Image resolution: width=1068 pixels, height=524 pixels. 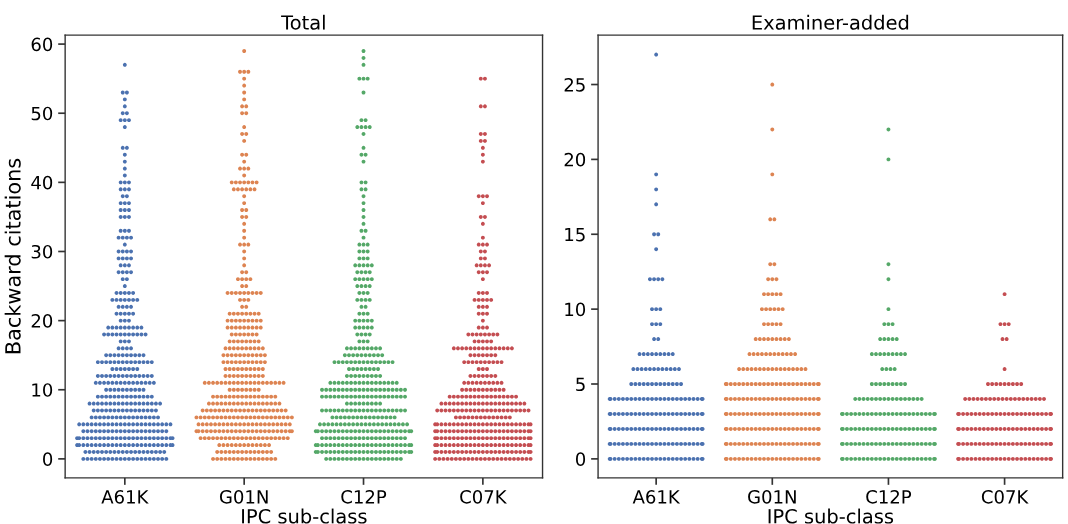 I want to click on y-axis-title: Backward citations, so click(x=12, y=256).